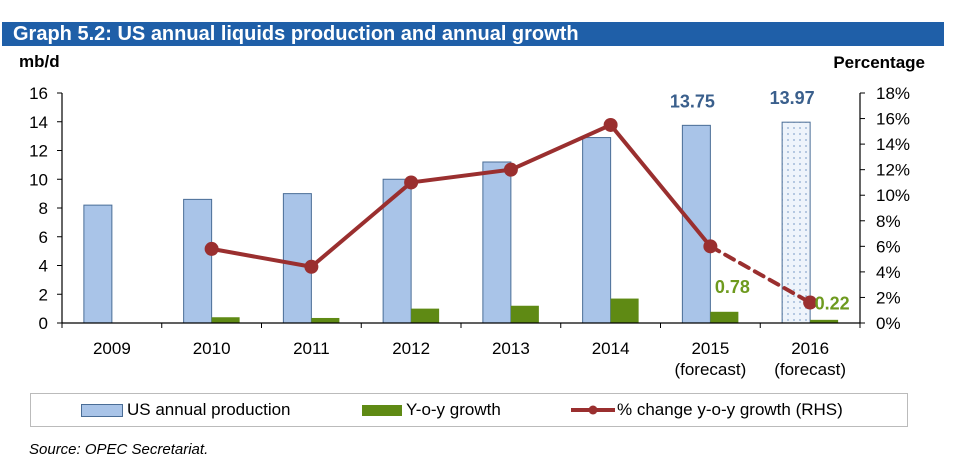 The height and width of the screenshot is (459, 980). What do you see at coordinates (43, 323) in the screenshot?
I see `left-tick-label: 0` at bounding box center [43, 323].